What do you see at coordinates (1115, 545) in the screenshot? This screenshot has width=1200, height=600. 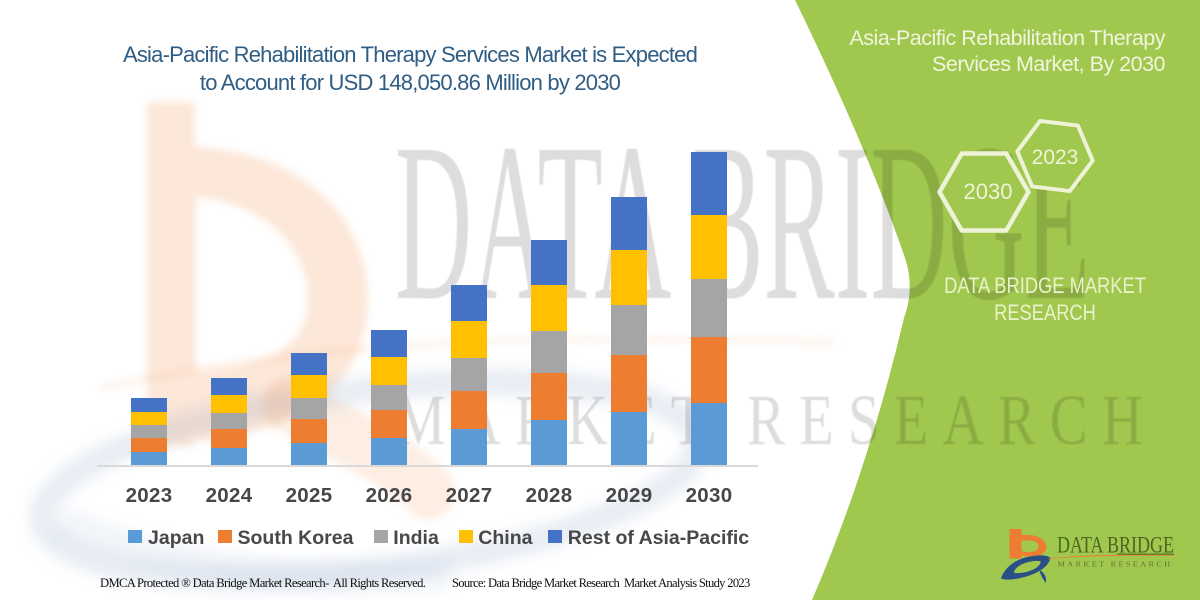 I see `svg-text: DATA BRIDGE` at bounding box center [1115, 545].